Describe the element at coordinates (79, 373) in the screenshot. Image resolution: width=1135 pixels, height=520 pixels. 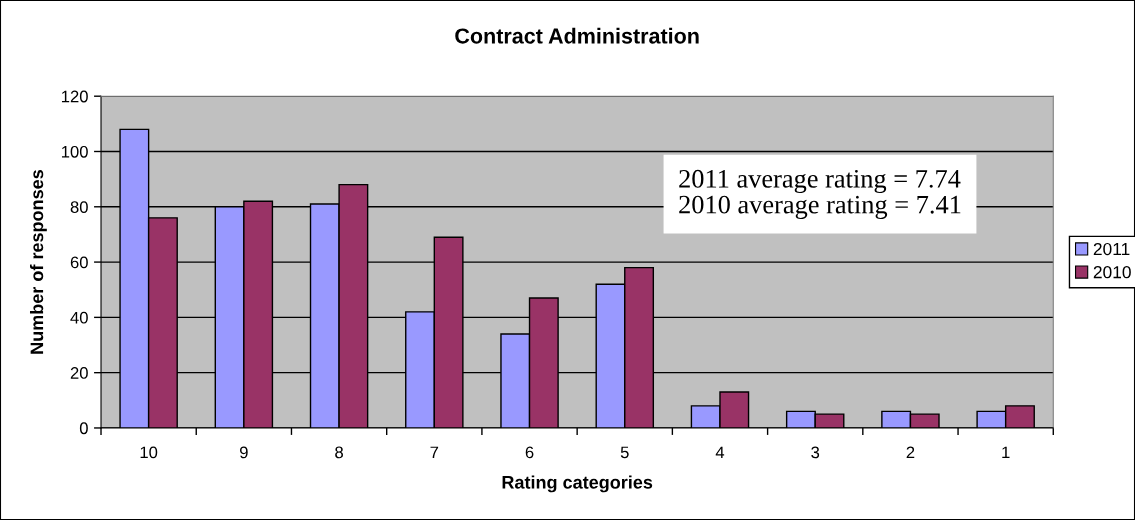
I see `y-tick-label: 20` at that location.